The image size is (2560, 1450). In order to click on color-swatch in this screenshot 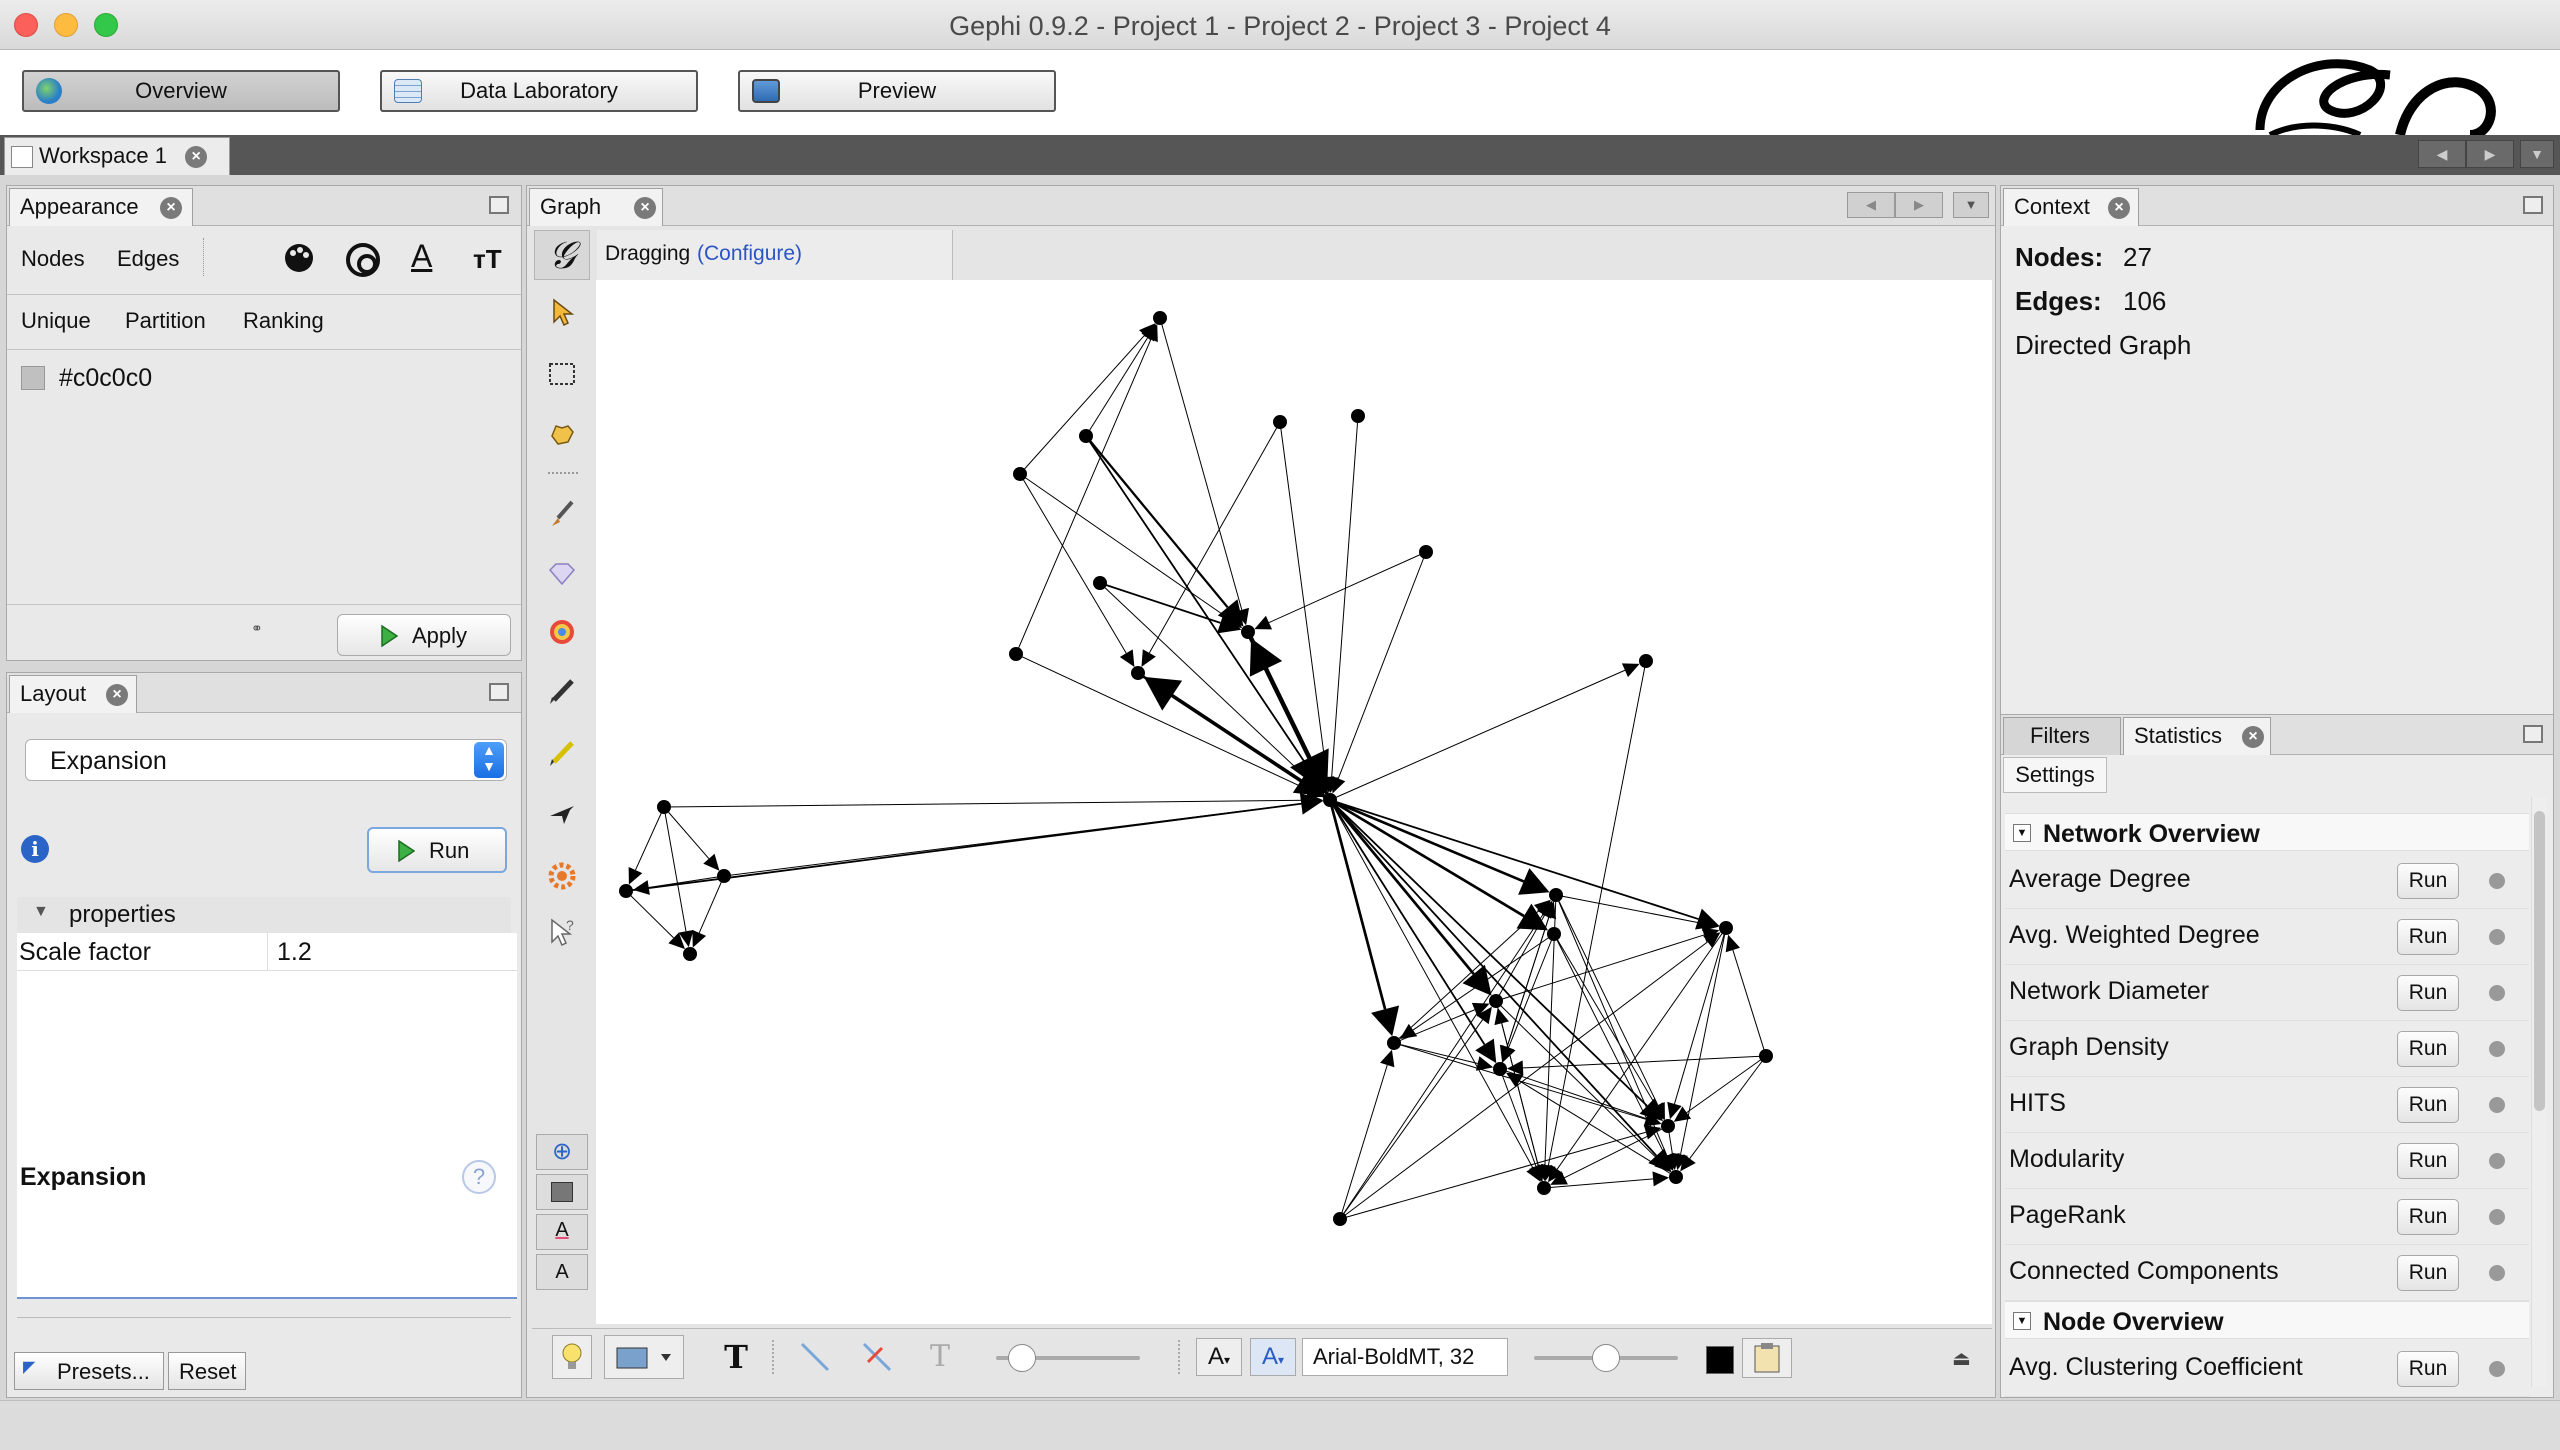, I will do `click(33, 378)`.